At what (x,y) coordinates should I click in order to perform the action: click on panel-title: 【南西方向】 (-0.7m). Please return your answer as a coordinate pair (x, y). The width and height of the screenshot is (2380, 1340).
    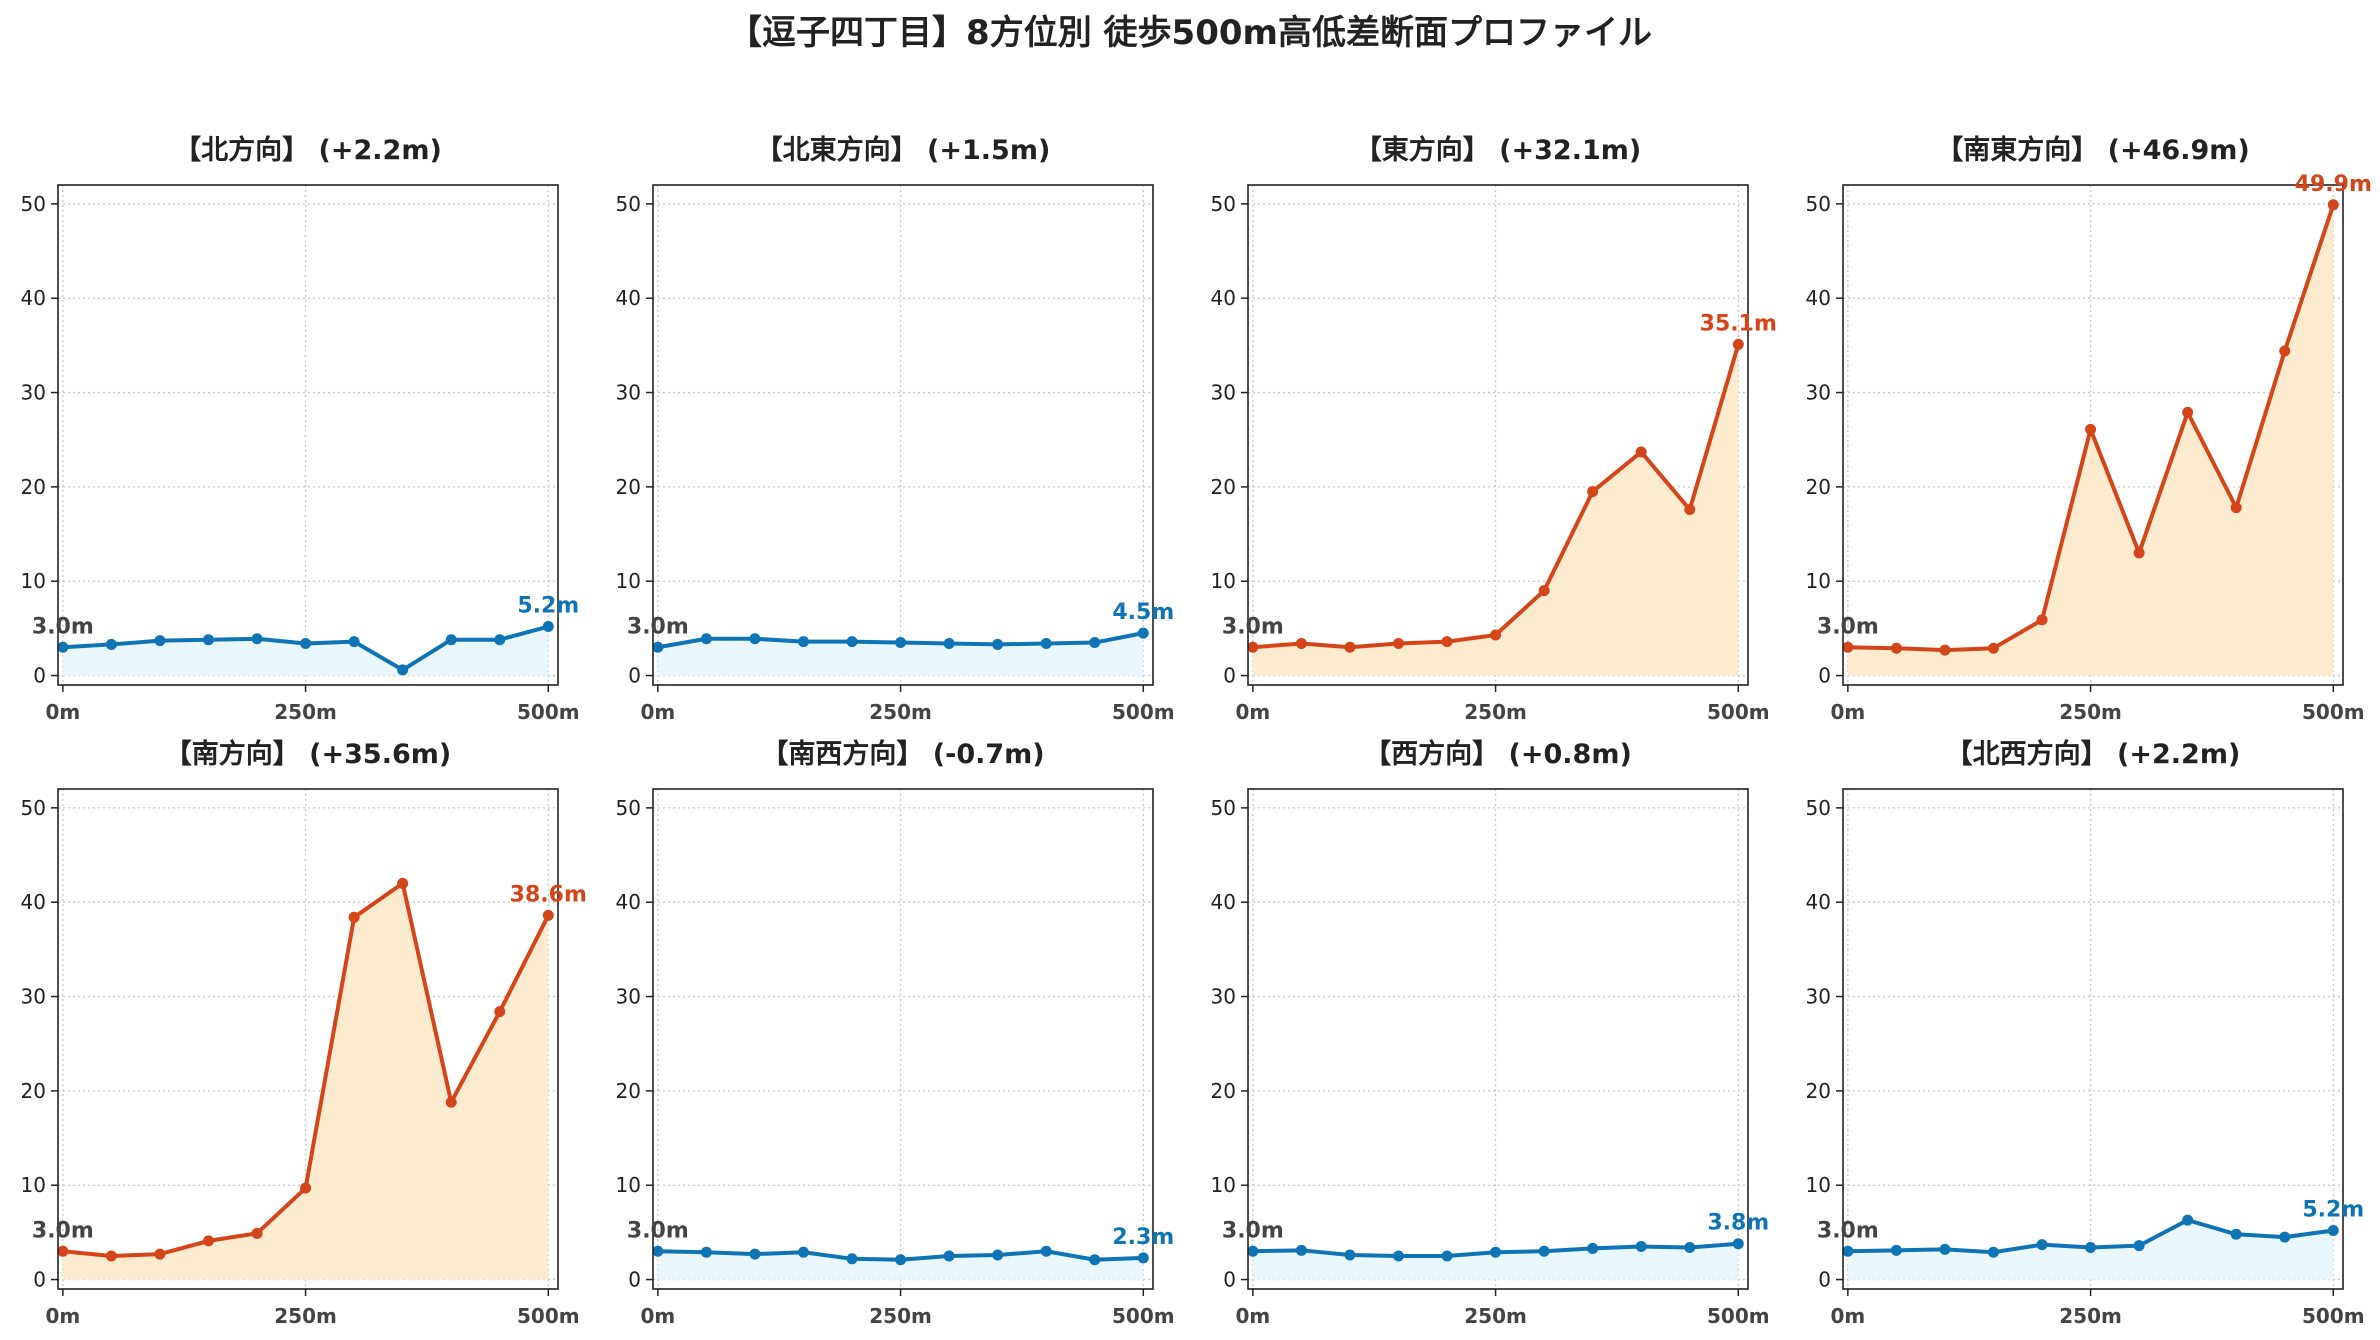
    Looking at the image, I should click on (902, 754).